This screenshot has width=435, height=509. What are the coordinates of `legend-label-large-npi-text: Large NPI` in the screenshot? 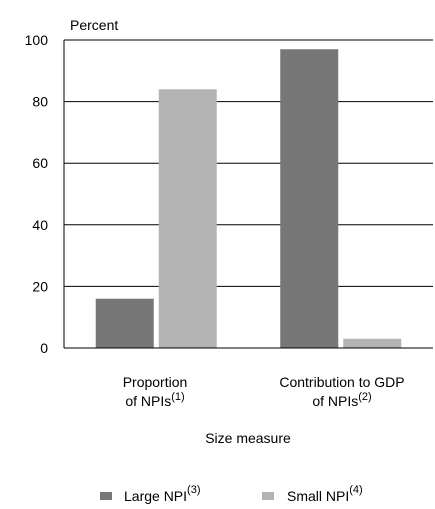 It's located at (155, 496).